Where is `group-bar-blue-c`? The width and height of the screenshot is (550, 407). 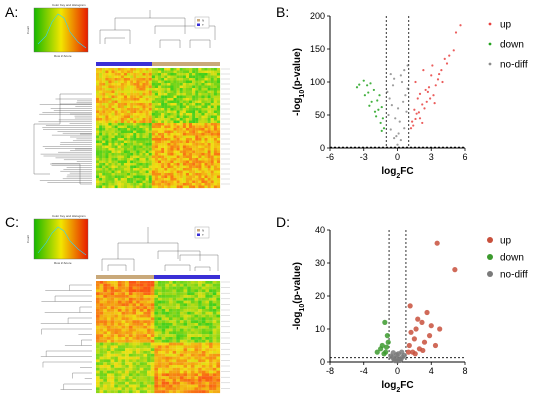 group-bar-blue-c is located at coordinates (187, 277).